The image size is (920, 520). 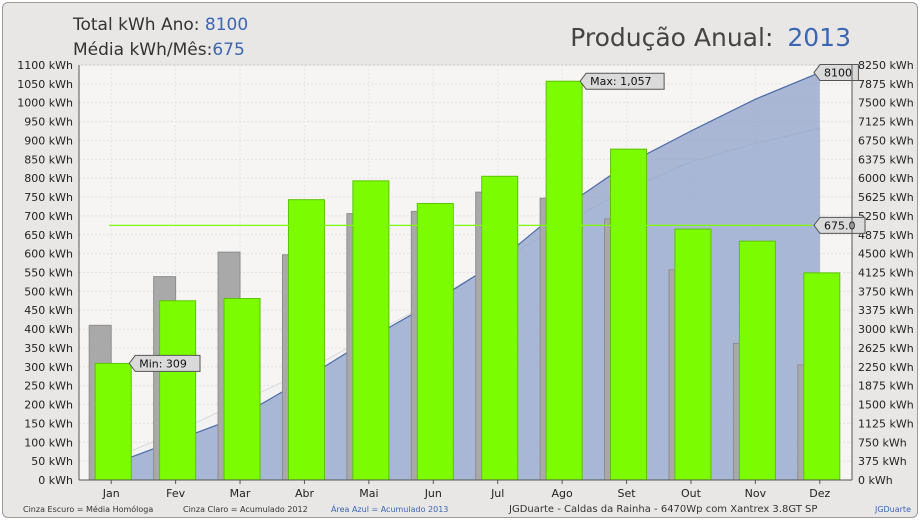 What do you see at coordinates (143, 50) in the screenshot?
I see `avg-kwh-label: Média kWh/Mês:` at bounding box center [143, 50].